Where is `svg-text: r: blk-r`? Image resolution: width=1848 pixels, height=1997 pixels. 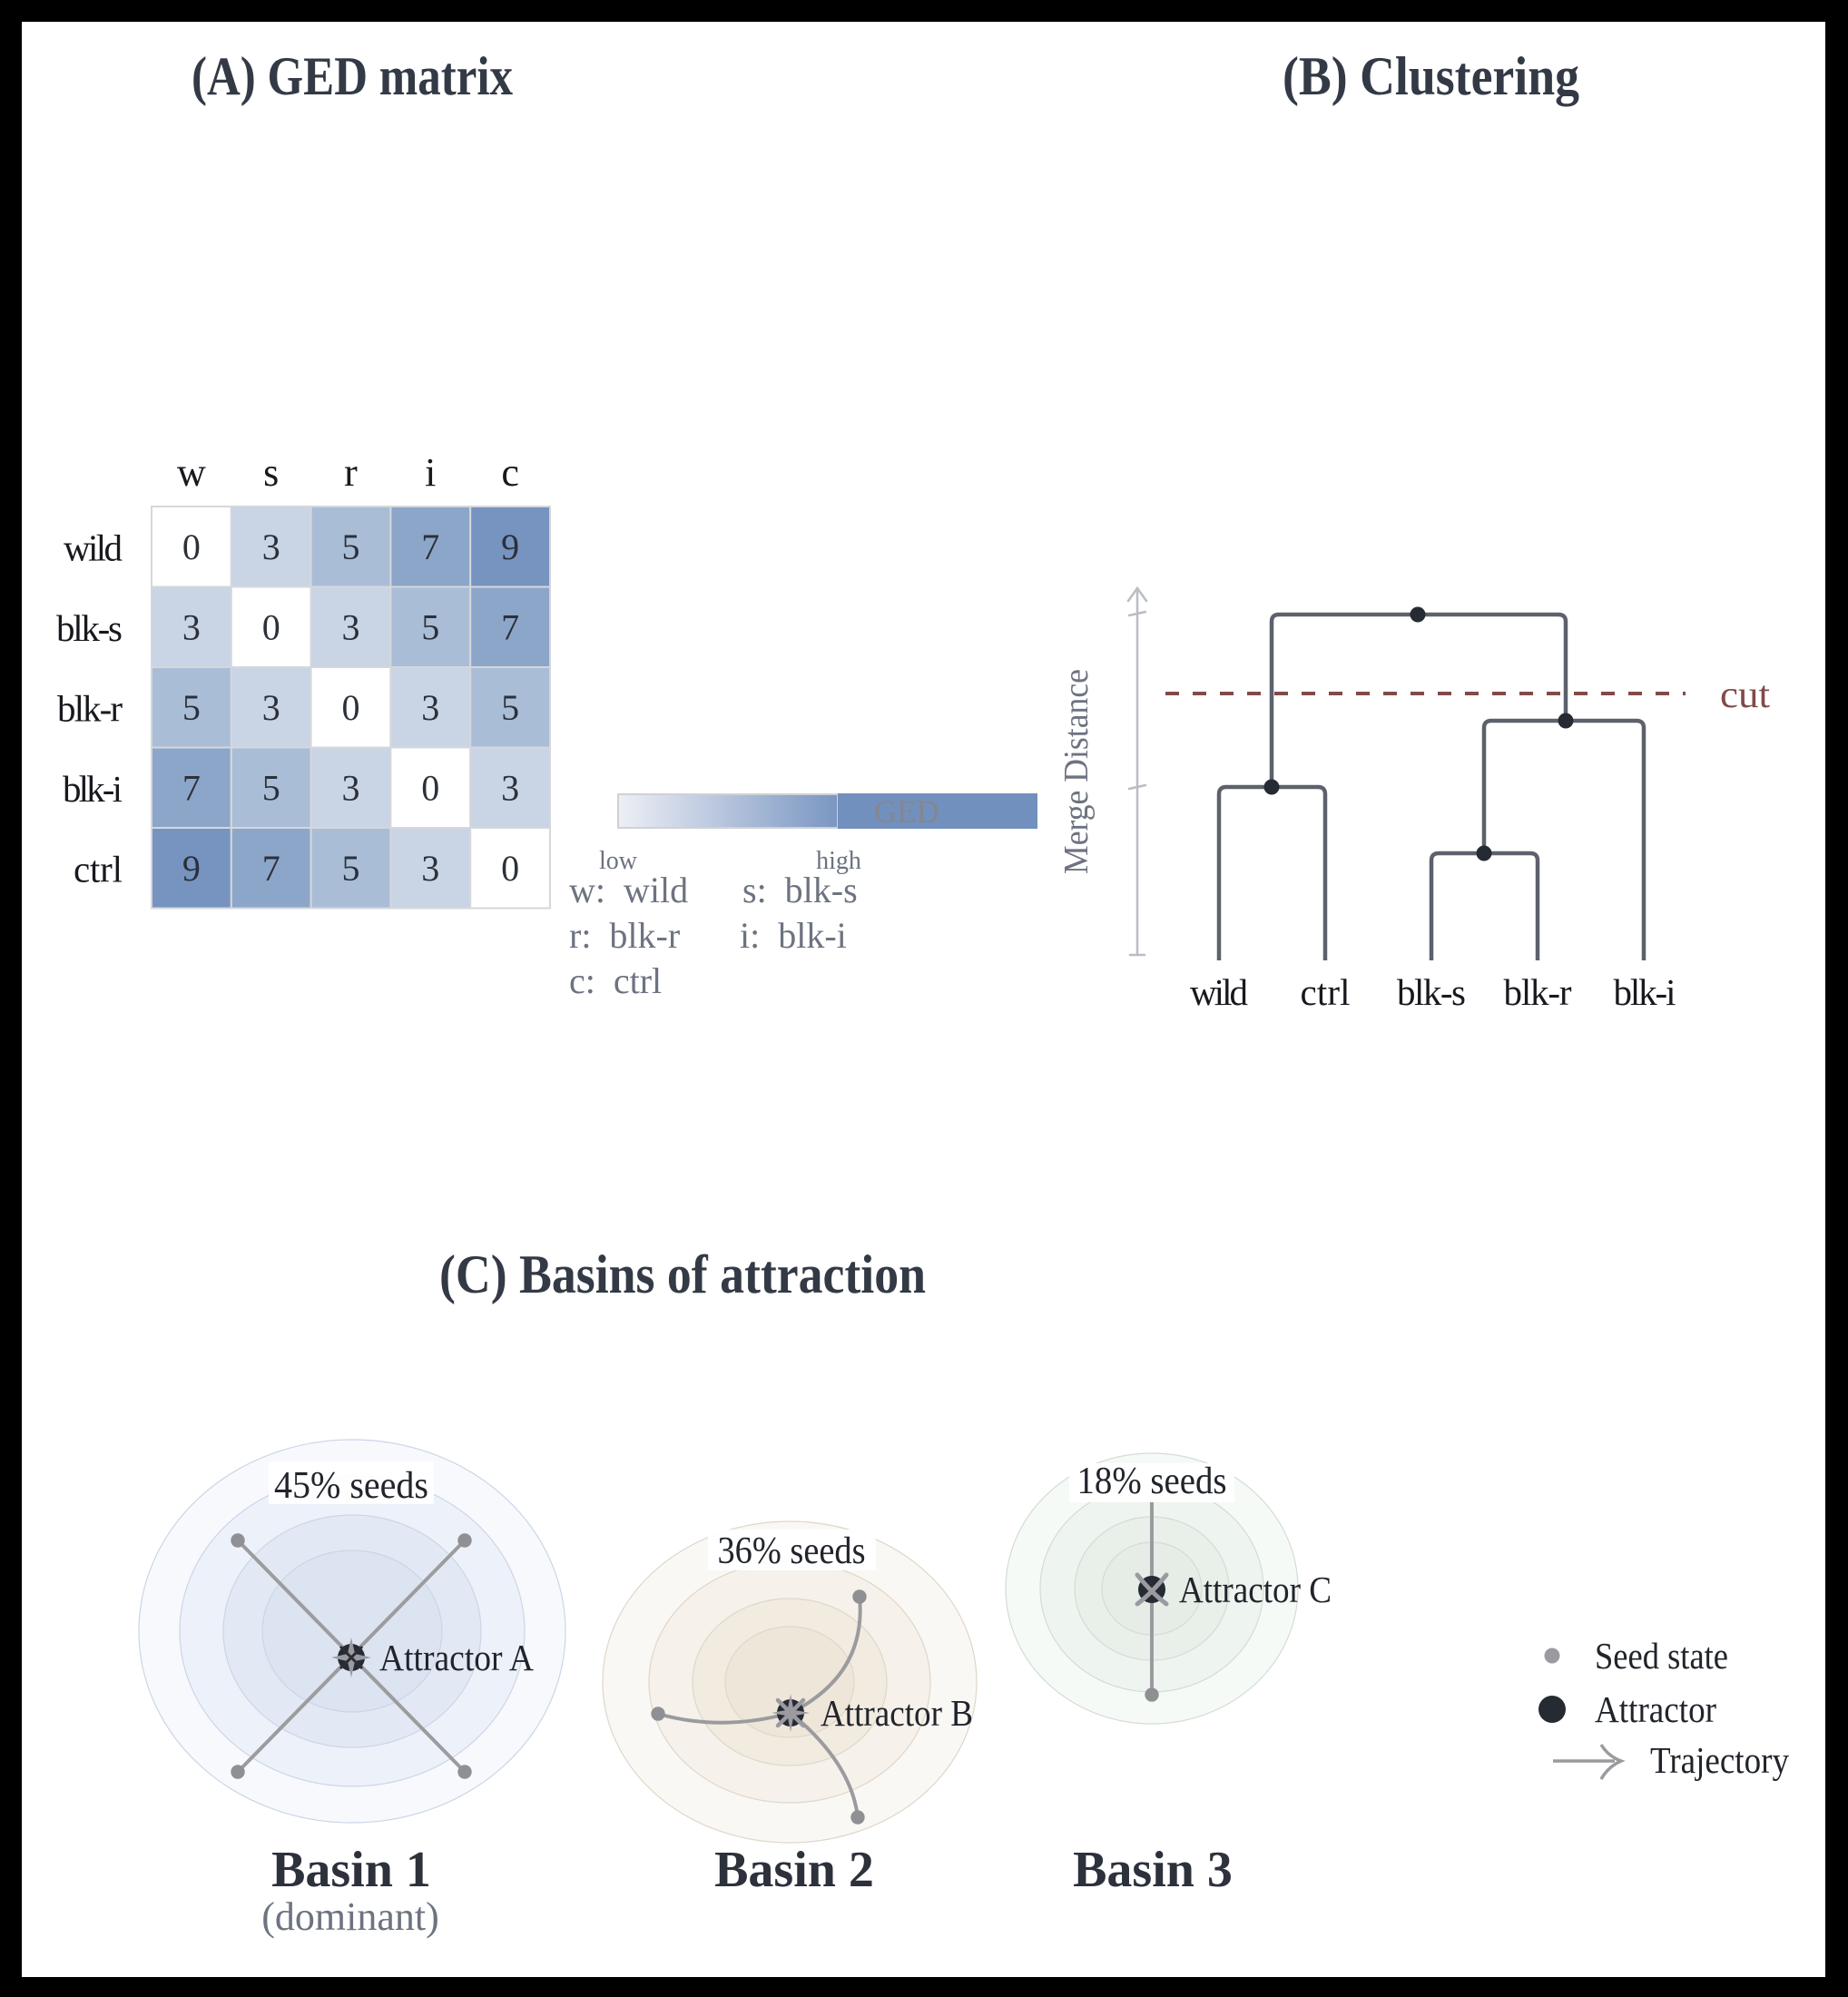 svg-text: r: blk-r is located at coordinates (624, 935).